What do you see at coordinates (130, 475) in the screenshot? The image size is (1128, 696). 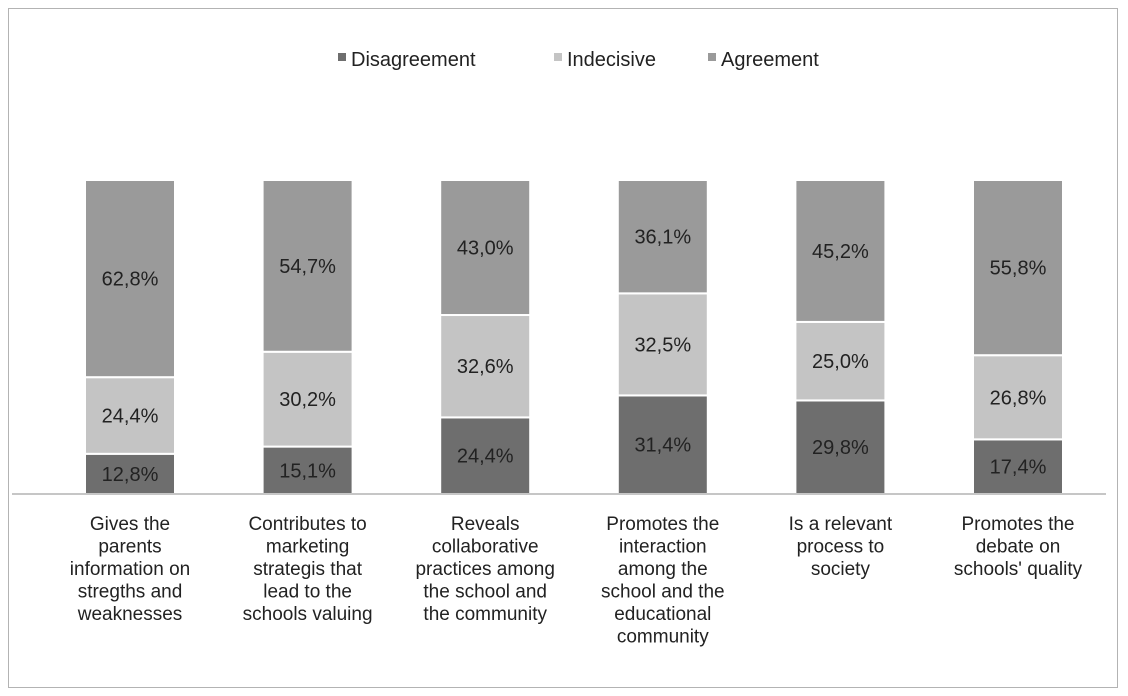 I see `data-label-disagreement: 12,8%` at bounding box center [130, 475].